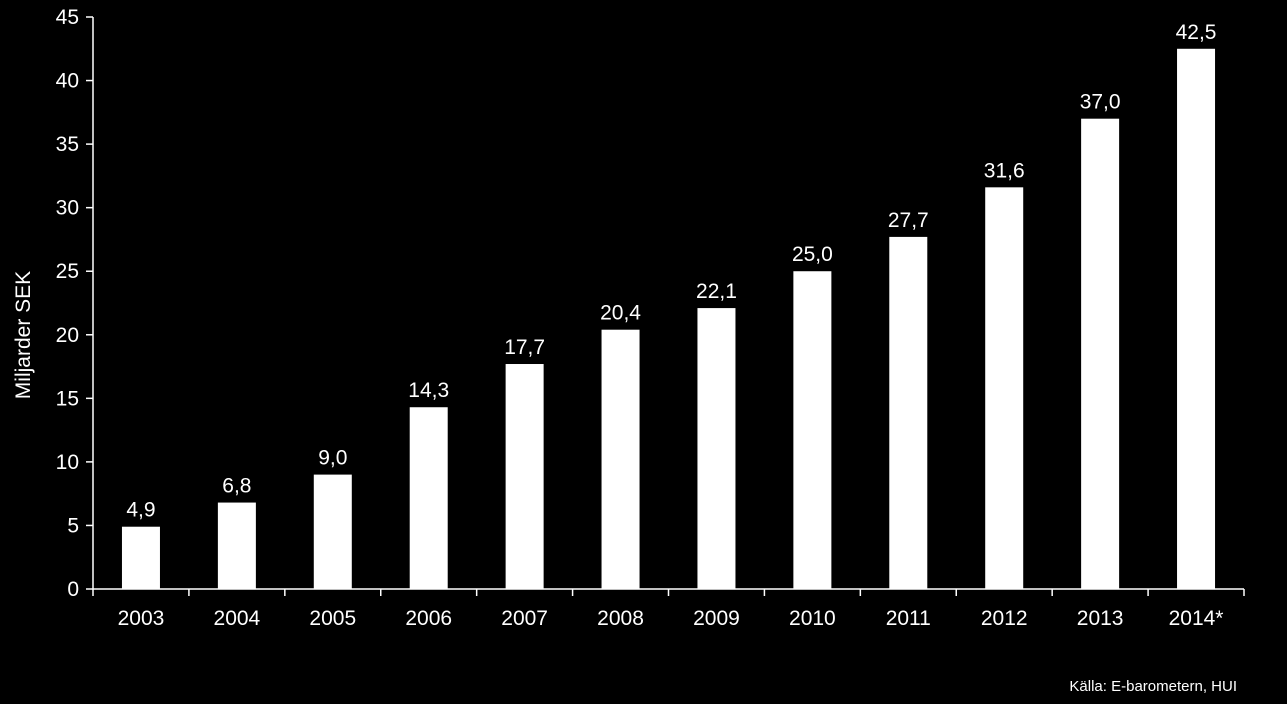 This screenshot has width=1287, height=704. I want to click on data-label: 25,0, so click(812, 254).